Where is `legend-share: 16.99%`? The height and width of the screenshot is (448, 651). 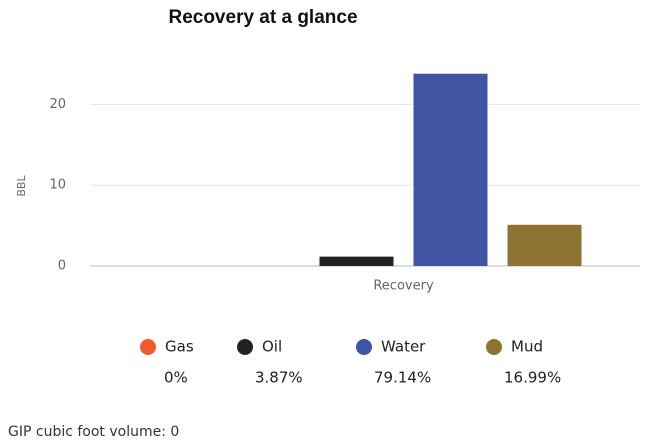 legend-share: 16.99% is located at coordinates (532, 378).